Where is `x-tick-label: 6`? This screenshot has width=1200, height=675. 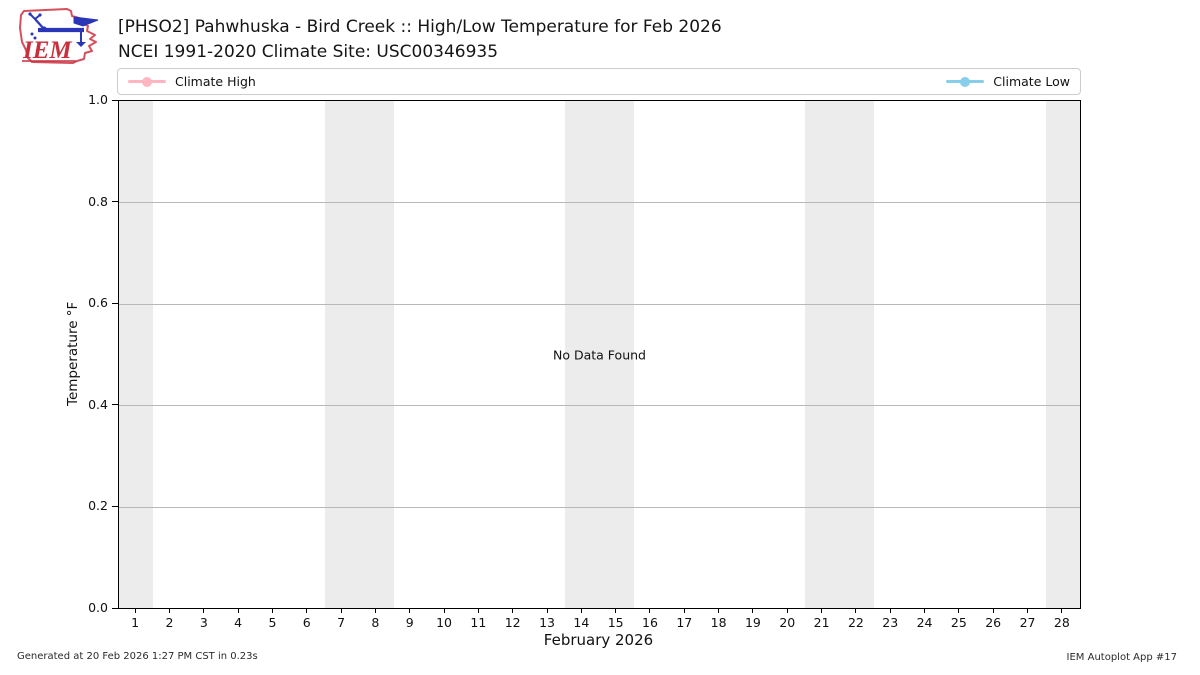
x-tick-label: 6 is located at coordinates (306, 622).